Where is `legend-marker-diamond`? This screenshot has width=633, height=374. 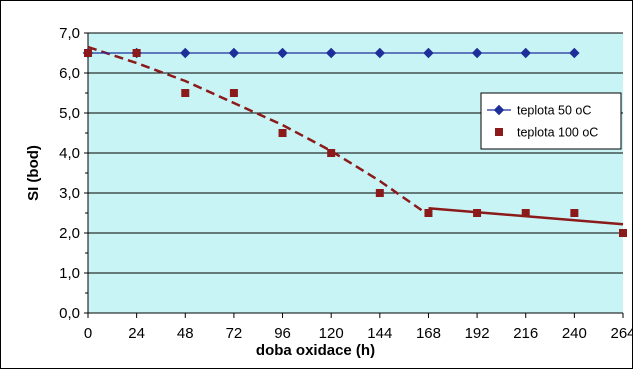 legend-marker-diamond is located at coordinates (499, 110).